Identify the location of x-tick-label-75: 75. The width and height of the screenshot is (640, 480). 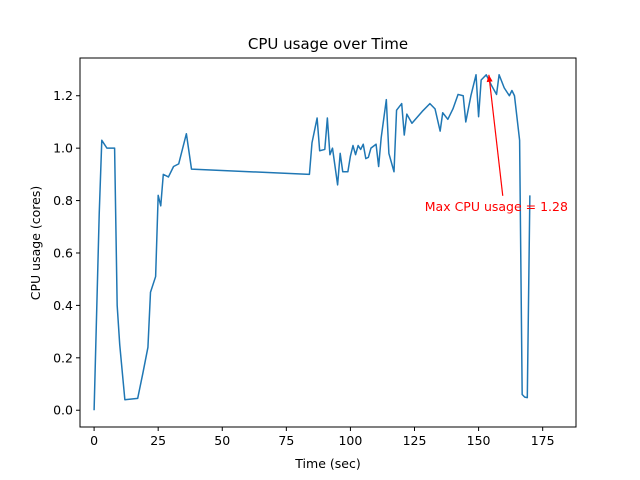
(286, 440).